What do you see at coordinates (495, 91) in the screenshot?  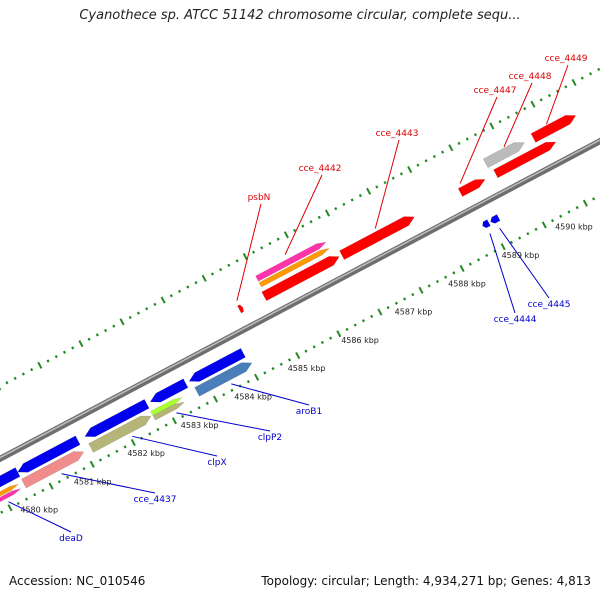 I see `cce_4447-label: cce_4447` at bounding box center [495, 91].